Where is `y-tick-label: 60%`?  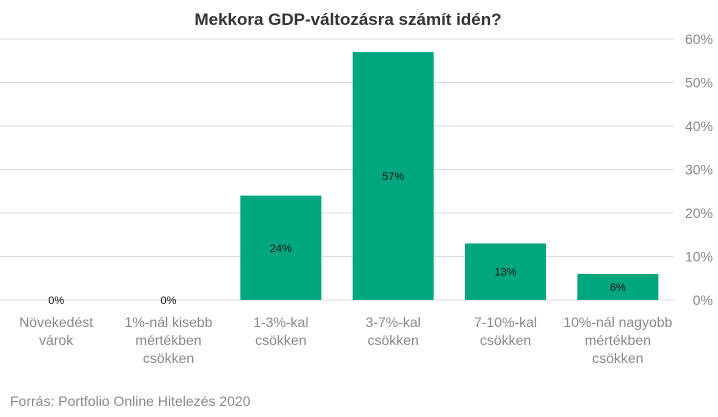 y-tick-label: 60% is located at coordinates (699, 39).